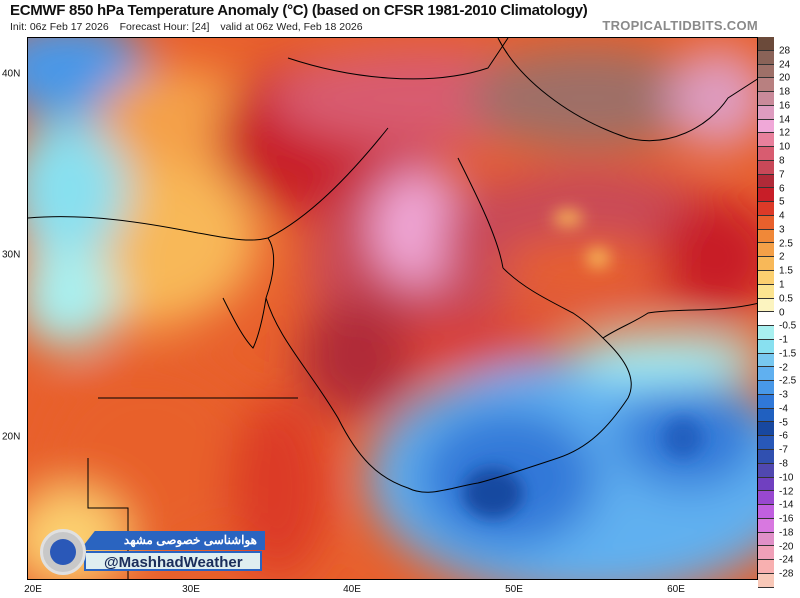 This screenshot has width=800, height=598. What do you see at coordinates (786, 547) in the screenshot?
I see `colorbar-label: -20` at bounding box center [786, 547].